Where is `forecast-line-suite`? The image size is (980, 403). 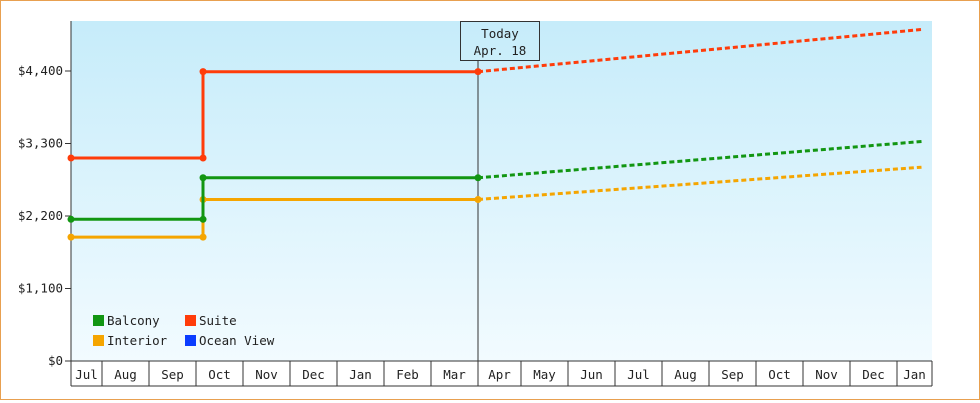
forecast-line-suite is located at coordinates (699, 51).